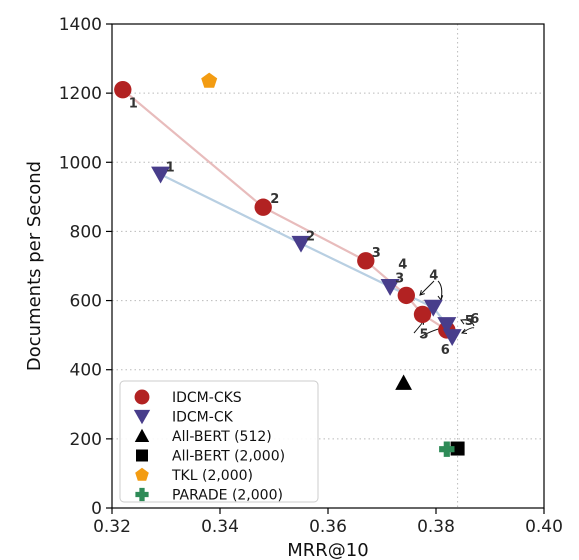 The width and height of the screenshot is (579, 560). What do you see at coordinates (203, 418) in the screenshot?
I see `legend-entry-idcm-ck: IDCM-CK` at bounding box center [203, 418].